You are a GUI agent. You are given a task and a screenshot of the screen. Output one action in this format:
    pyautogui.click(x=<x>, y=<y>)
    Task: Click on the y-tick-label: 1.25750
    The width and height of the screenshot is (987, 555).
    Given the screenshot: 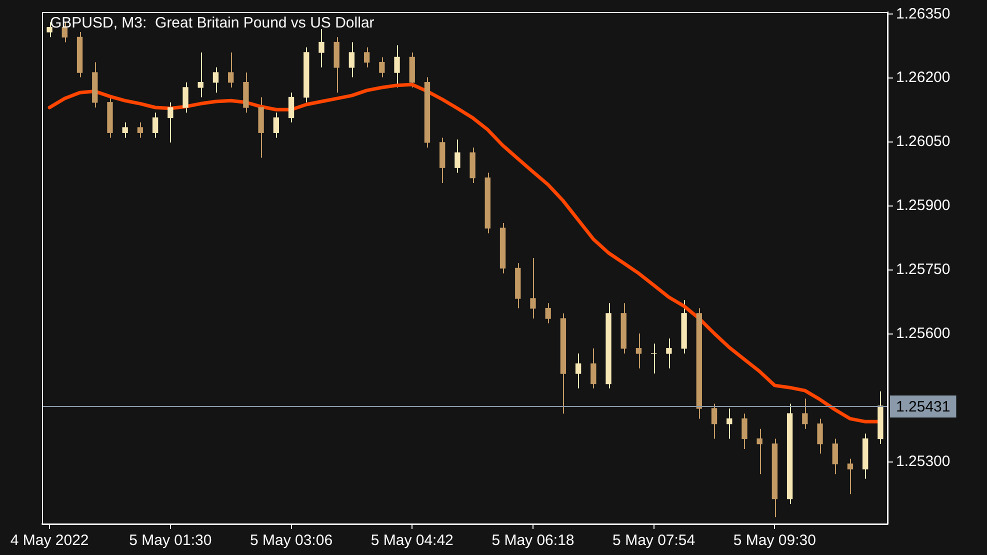 What is the action you would take?
    pyautogui.click(x=923, y=269)
    